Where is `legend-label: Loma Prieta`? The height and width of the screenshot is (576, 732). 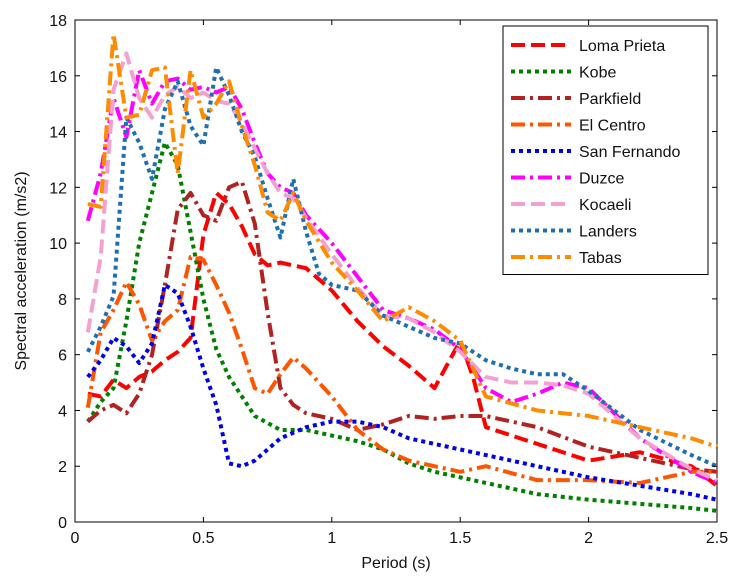
legend-label: Loma Prieta is located at coordinates (622, 46).